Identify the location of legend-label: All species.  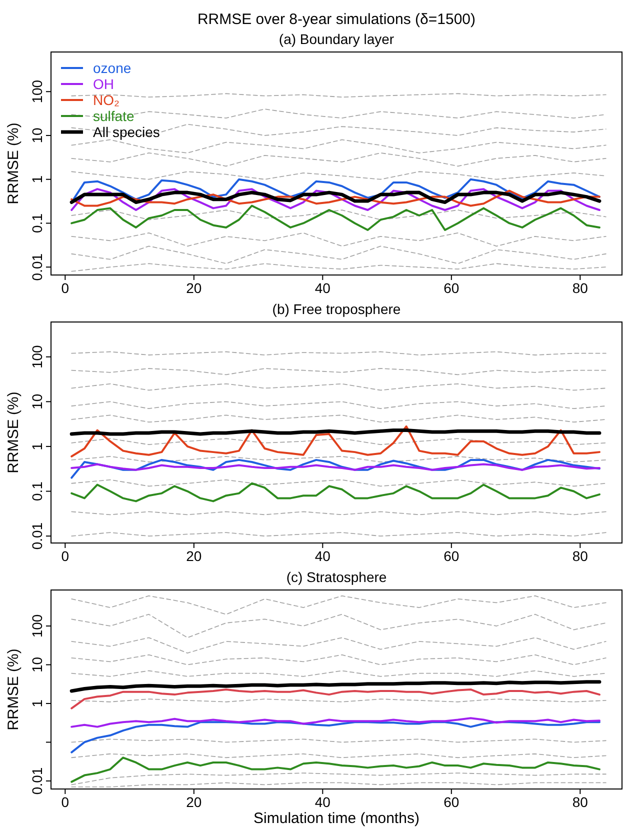
(126, 132).